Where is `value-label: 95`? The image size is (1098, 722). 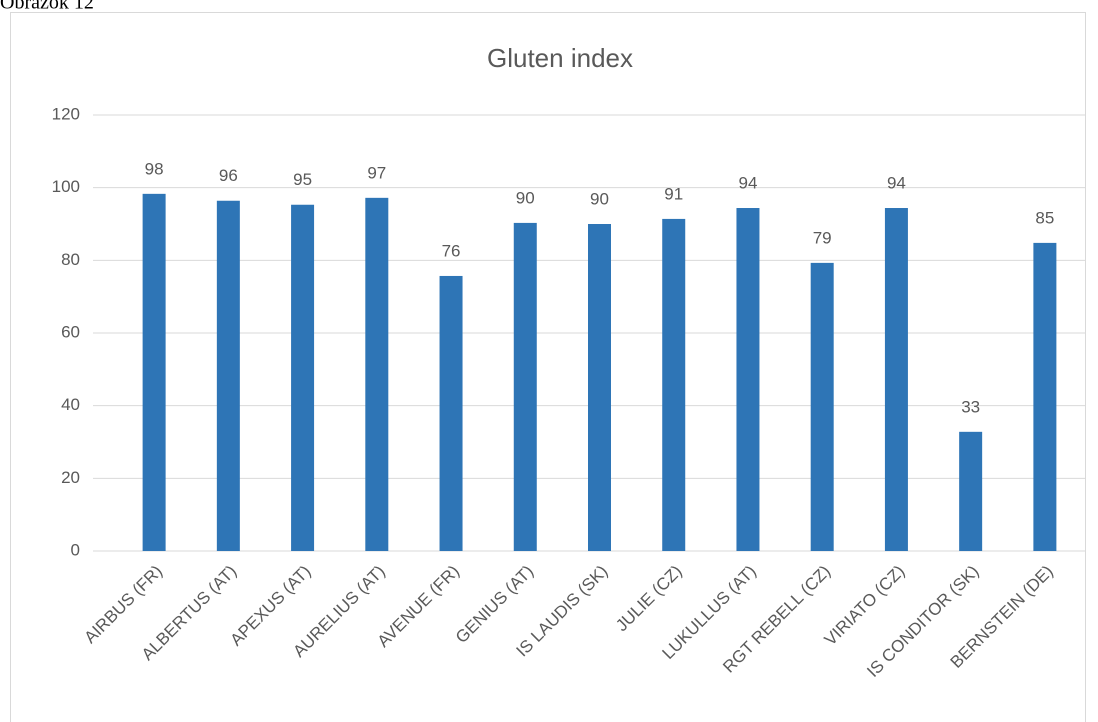 value-label: 95 is located at coordinates (302, 179).